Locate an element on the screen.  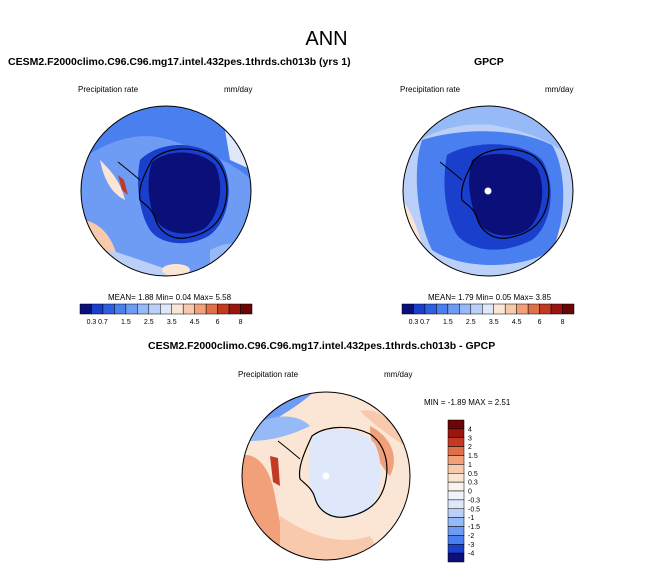
panel2-colorbar: 0.3 0.7 1.5 2.5 3.5 4.5 6 8 is located at coordinates (488, 314).